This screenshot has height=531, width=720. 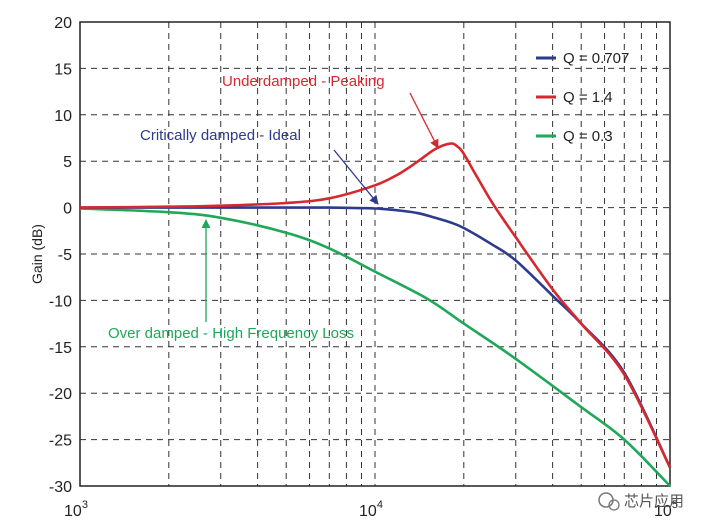 I want to click on legend-label: Q = 1.4, so click(x=588, y=97).